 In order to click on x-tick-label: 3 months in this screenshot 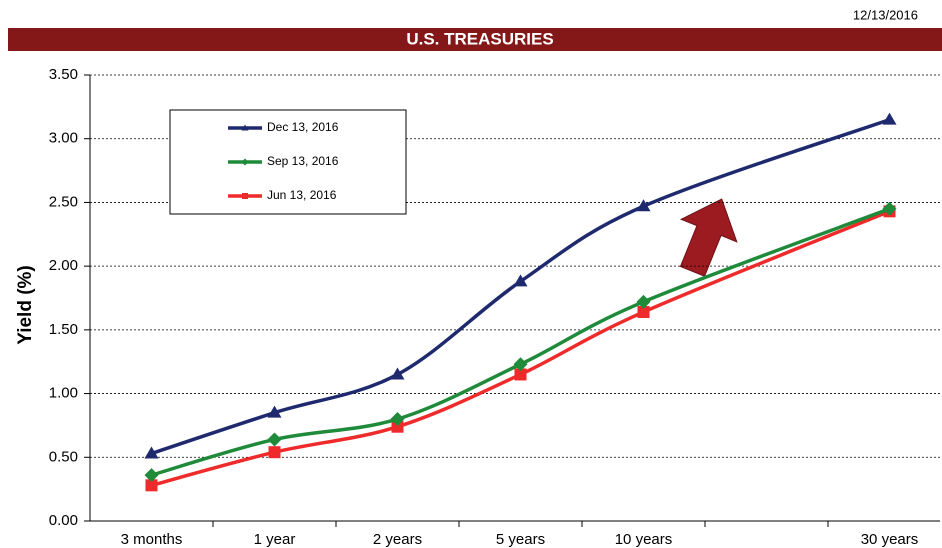, I will do `click(152, 539)`.